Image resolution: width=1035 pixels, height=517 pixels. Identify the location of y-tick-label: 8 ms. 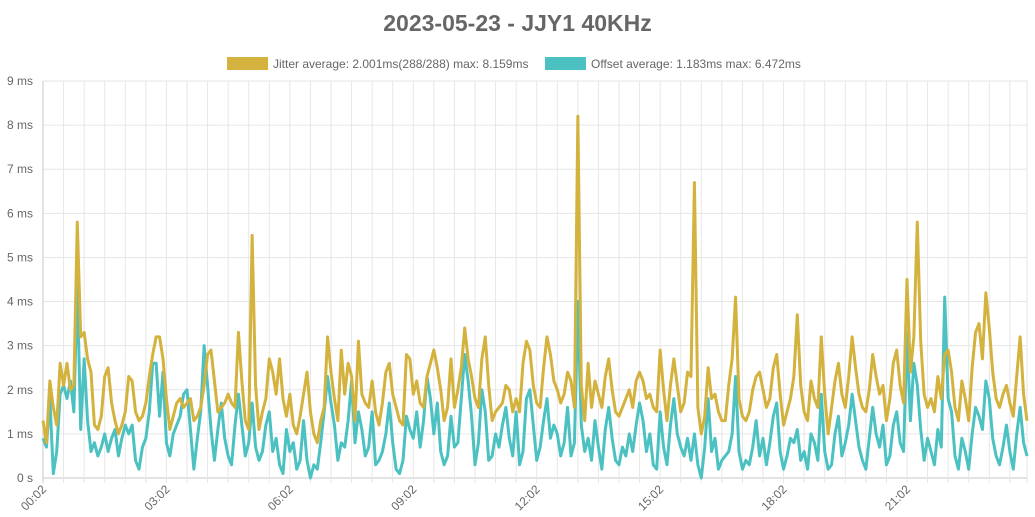
(20, 125).